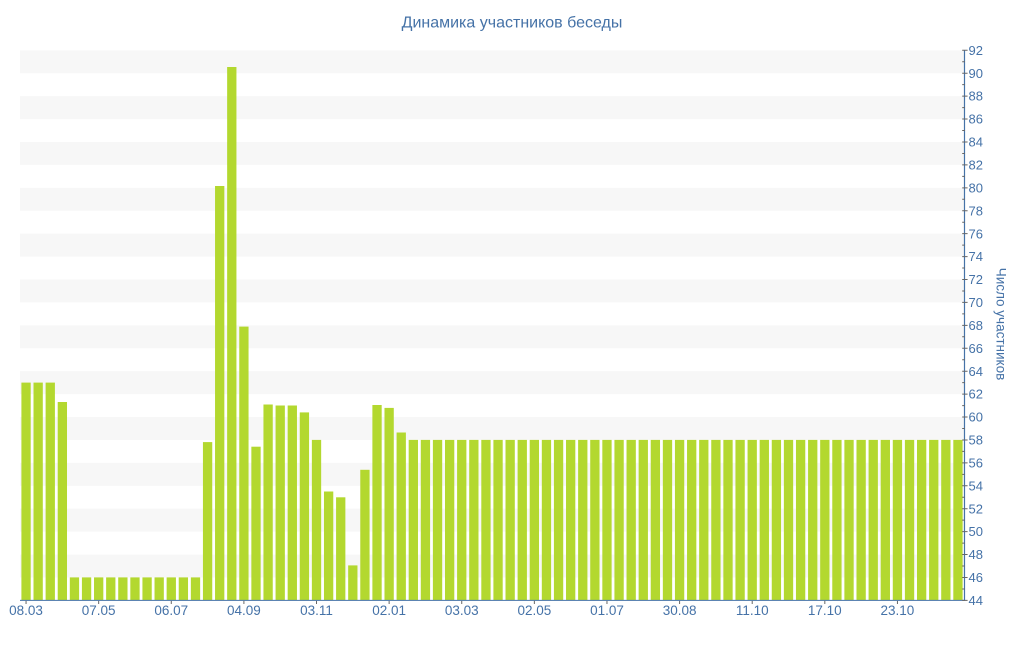 This screenshot has height=645, width=1024. Describe the element at coordinates (99, 610) in the screenshot. I see `svg-text: 07.05` at that location.